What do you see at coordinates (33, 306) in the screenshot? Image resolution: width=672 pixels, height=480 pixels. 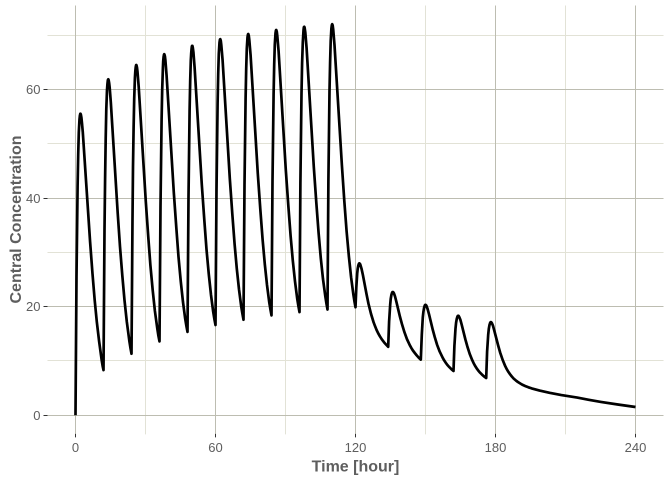 I see `svg-text: 20` at bounding box center [33, 306].